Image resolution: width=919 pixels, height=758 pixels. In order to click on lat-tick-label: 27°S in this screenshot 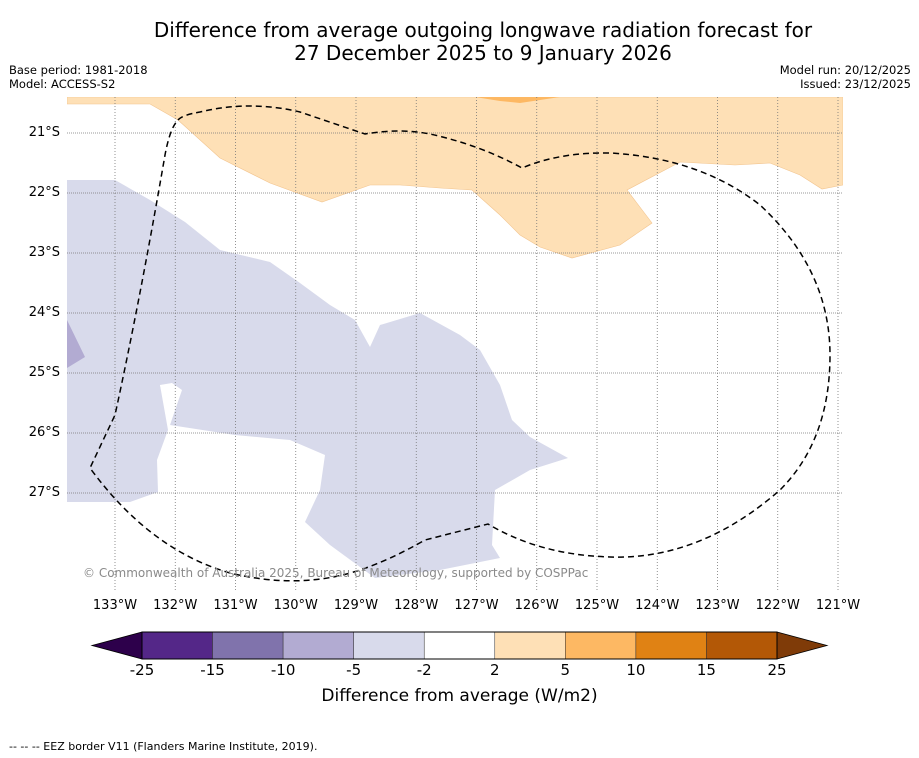, I will do `click(44, 492)`.